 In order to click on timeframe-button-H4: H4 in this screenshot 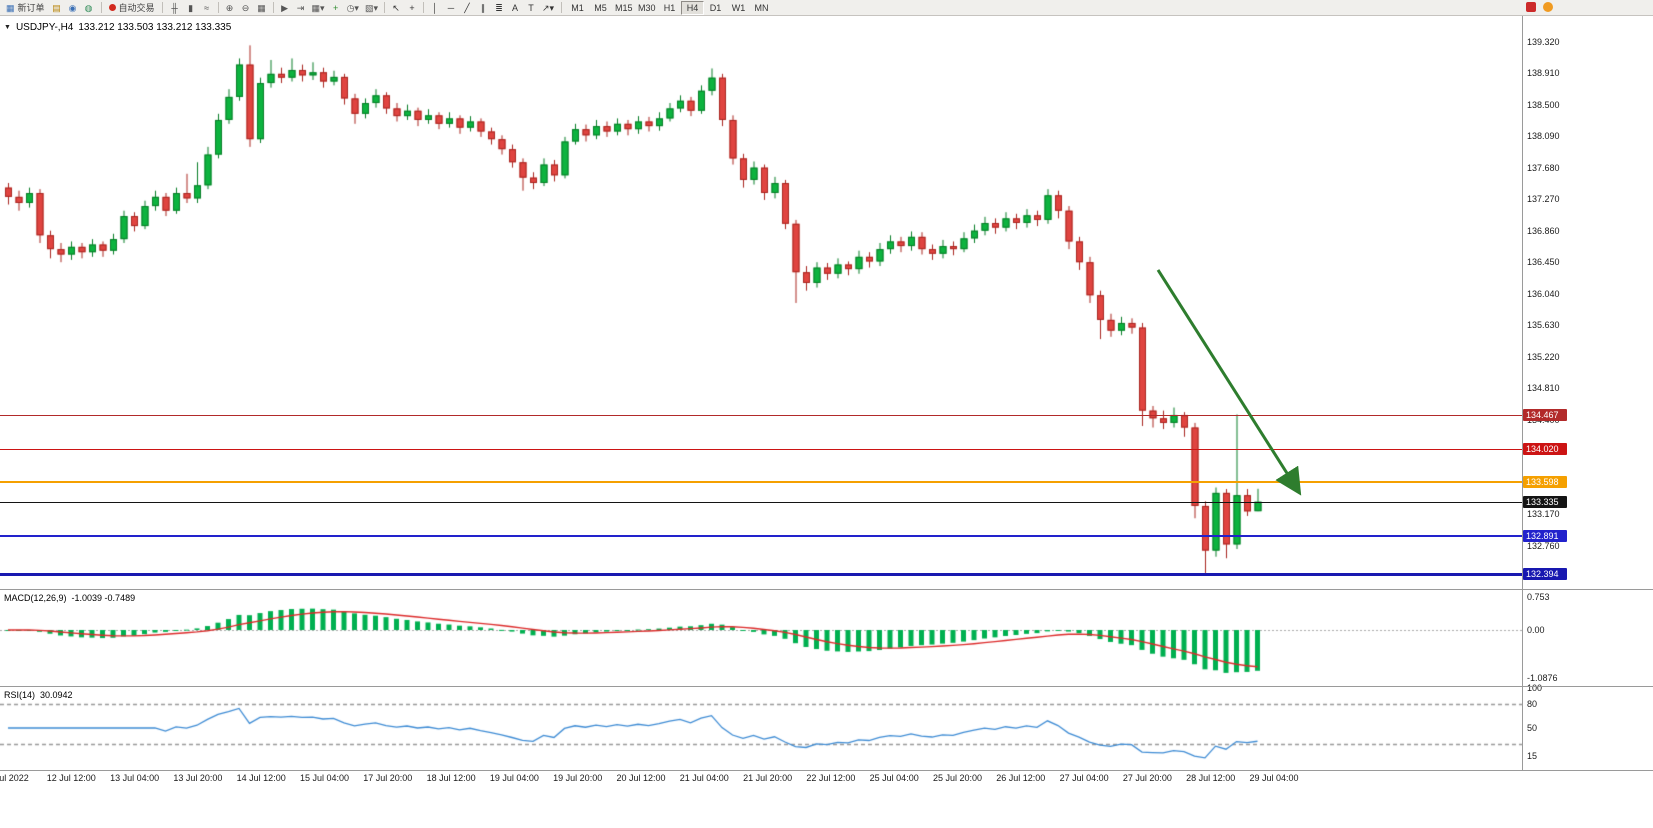, I will do `click(693, 7)`.